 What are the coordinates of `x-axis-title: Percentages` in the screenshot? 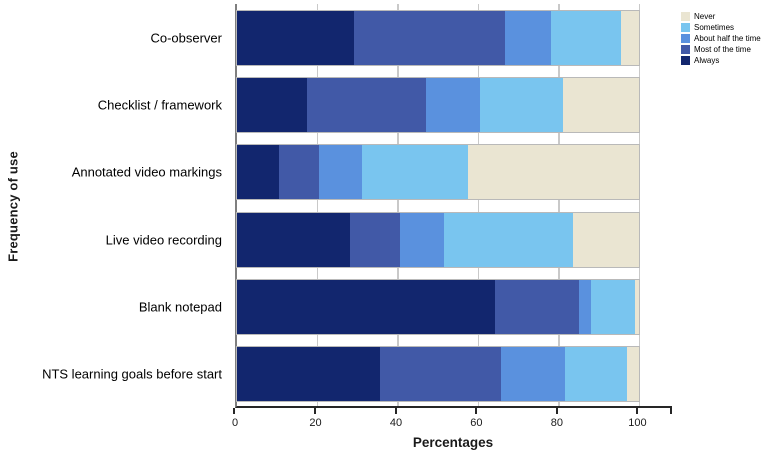 It's located at (453, 442).